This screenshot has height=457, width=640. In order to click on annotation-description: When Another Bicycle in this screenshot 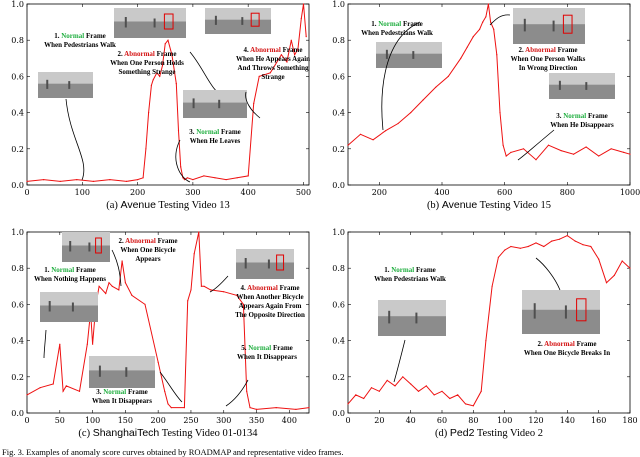, I will do `click(269, 297)`.